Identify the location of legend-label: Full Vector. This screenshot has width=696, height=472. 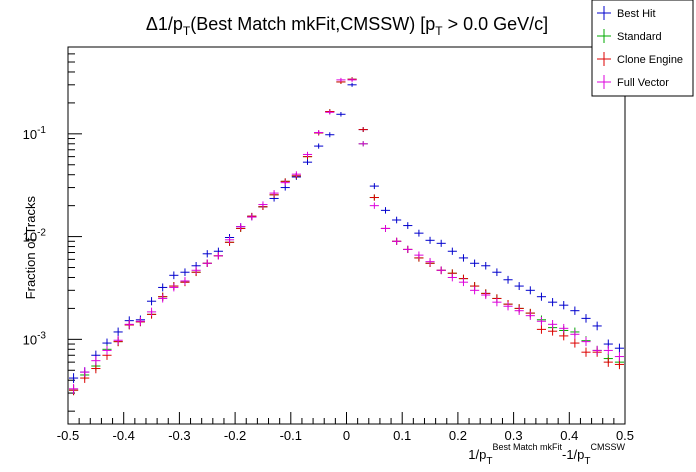
(643, 83).